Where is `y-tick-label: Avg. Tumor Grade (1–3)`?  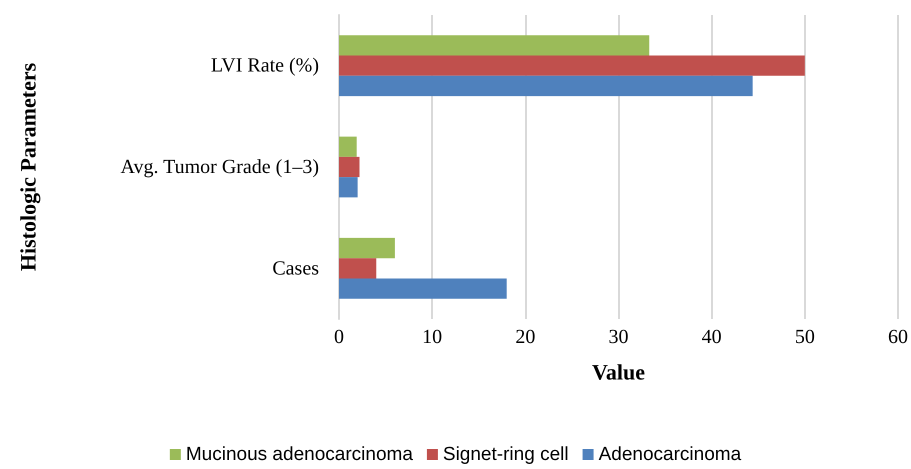 y-tick-label: Avg. Tumor Grade (1–3) is located at coordinates (219, 167).